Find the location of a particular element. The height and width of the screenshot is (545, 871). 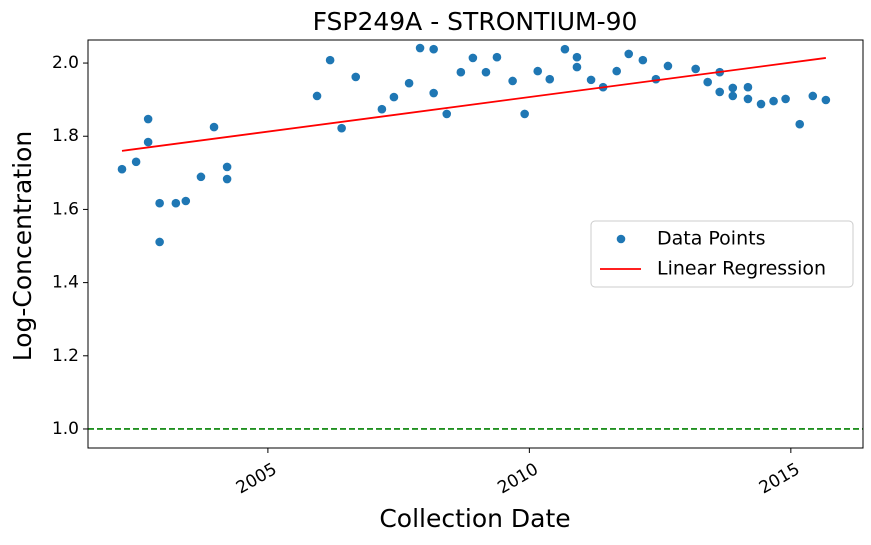

y-tick-label: 1.4 is located at coordinates (65, 283).